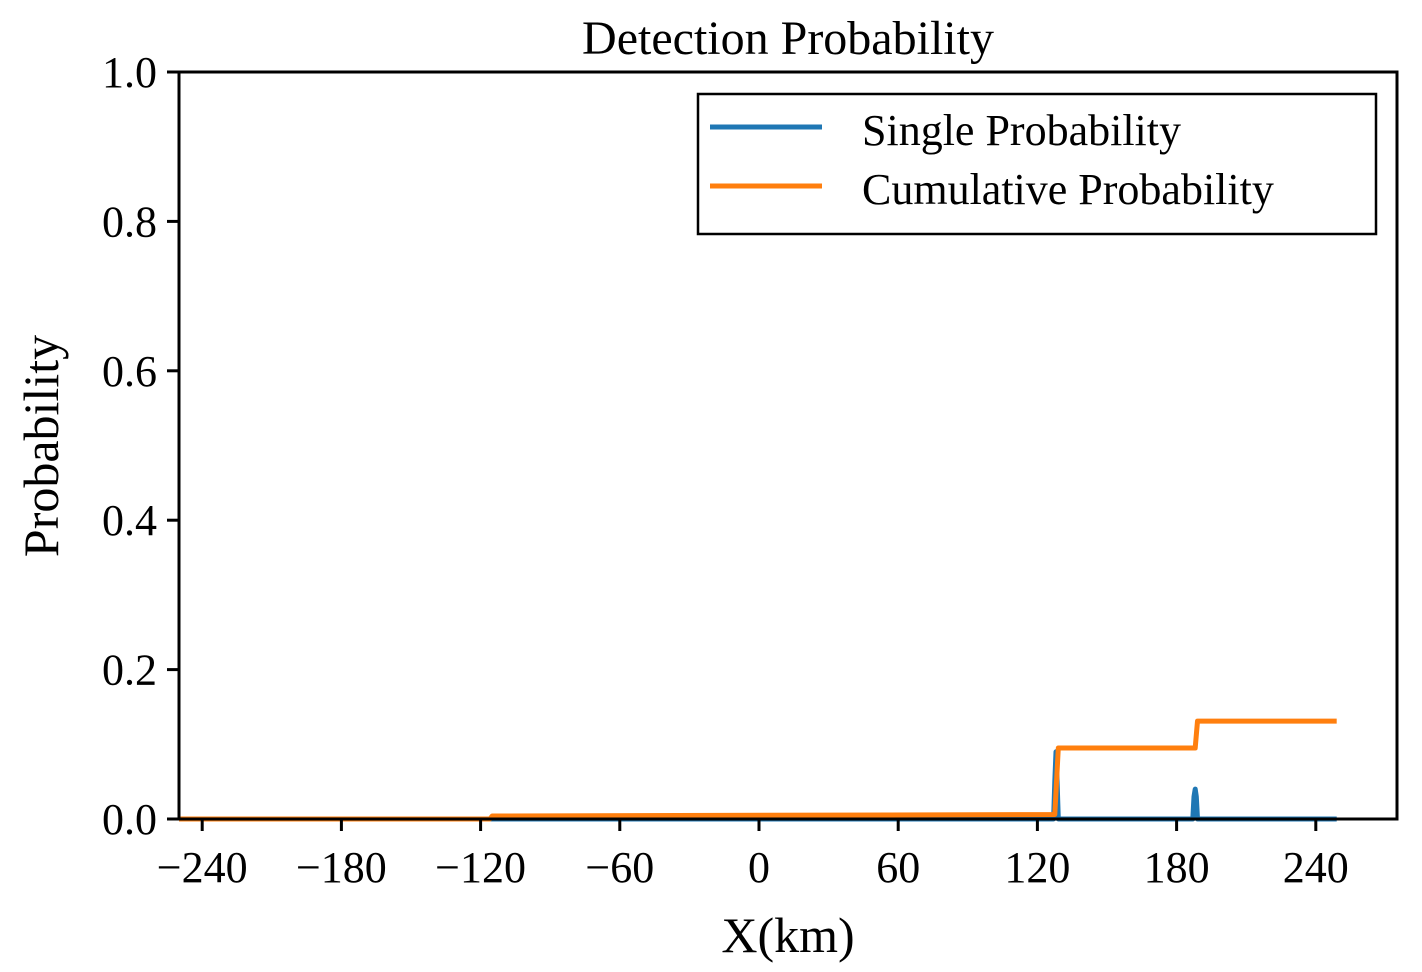 The height and width of the screenshot is (972, 1422). Describe the element at coordinates (202, 867) in the screenshot. I see `x-tick-label: −240` at that location.